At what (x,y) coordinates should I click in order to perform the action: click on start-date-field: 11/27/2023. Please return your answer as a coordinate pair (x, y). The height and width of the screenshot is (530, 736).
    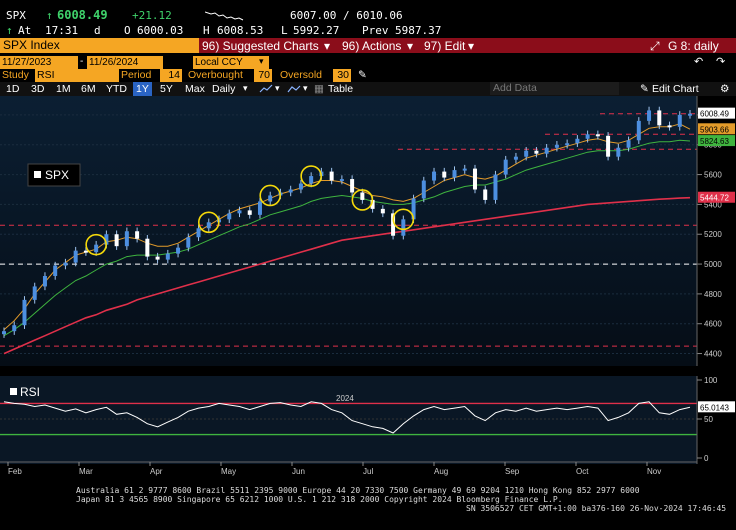
    Looking at the image, I should click on (39, 62).